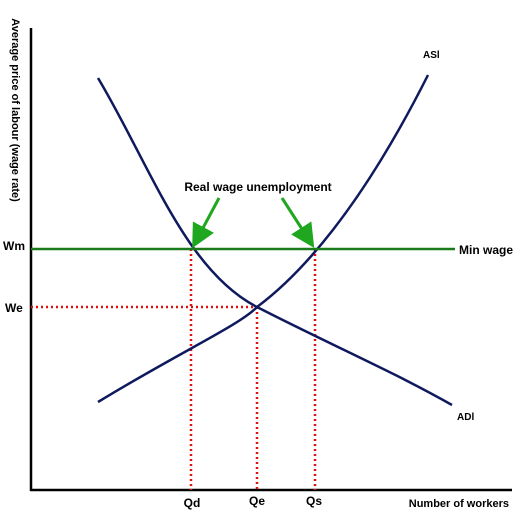 Image resolution: width=520 pixels, height=520 pixels. What do you see at coordinates (192, 503) in the screenshot?
I see `qd-label: Qd` at bounding box center [192, 503].